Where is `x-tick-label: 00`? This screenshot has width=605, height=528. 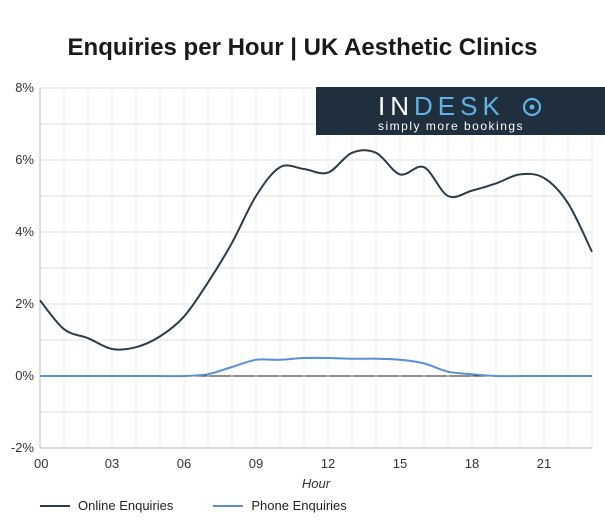 x-tick-label: 00 is located at coordinates (41, 463).